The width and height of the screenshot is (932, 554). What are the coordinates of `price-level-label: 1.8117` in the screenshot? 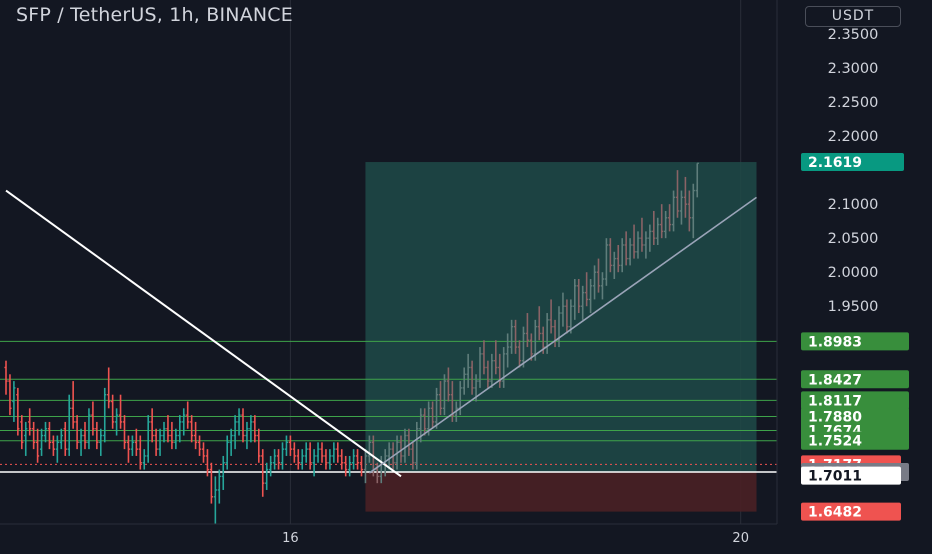 It's located at (855, 400).